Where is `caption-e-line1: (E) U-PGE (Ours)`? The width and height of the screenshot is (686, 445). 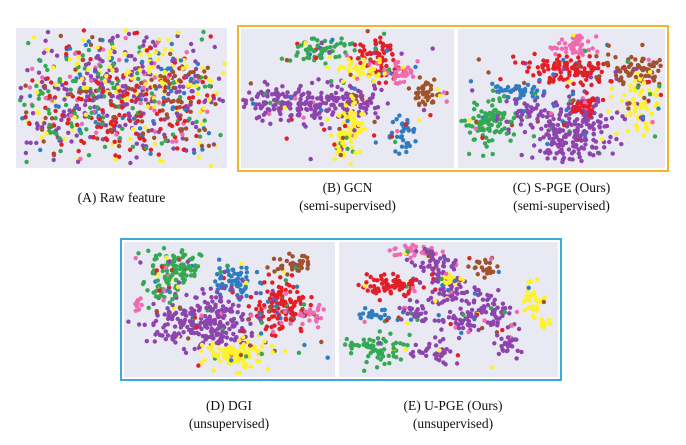
caption-e-line1: (E) U-PGE (Ours) is located at coordinates (453, 405).